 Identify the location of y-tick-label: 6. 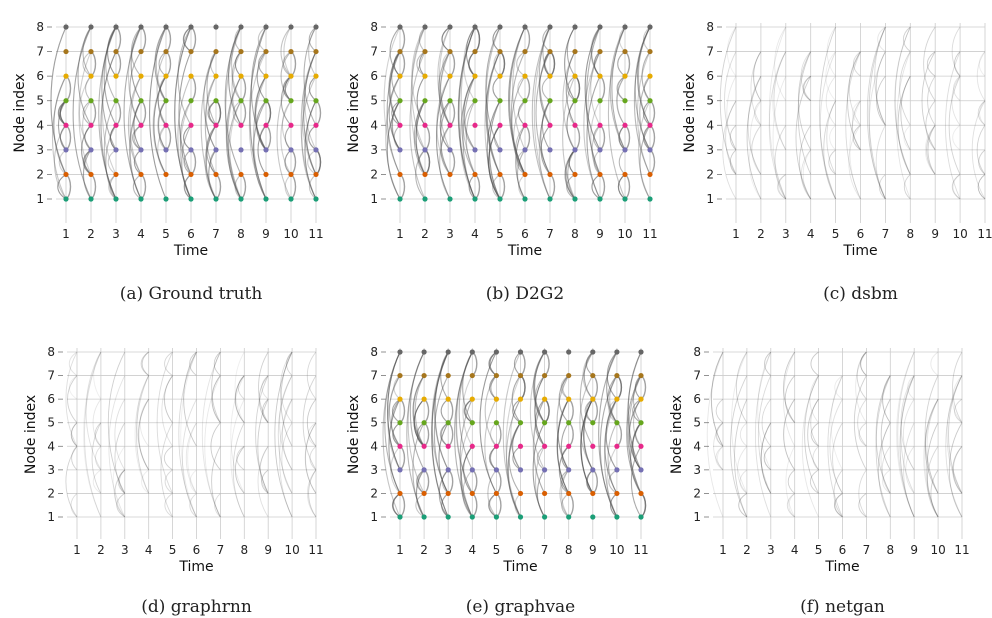
(710, 76).